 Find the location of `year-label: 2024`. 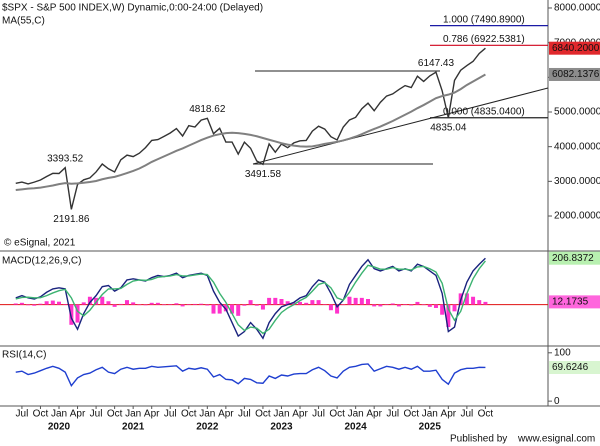

year-label: 2024 is located at coordinates (356, 427).